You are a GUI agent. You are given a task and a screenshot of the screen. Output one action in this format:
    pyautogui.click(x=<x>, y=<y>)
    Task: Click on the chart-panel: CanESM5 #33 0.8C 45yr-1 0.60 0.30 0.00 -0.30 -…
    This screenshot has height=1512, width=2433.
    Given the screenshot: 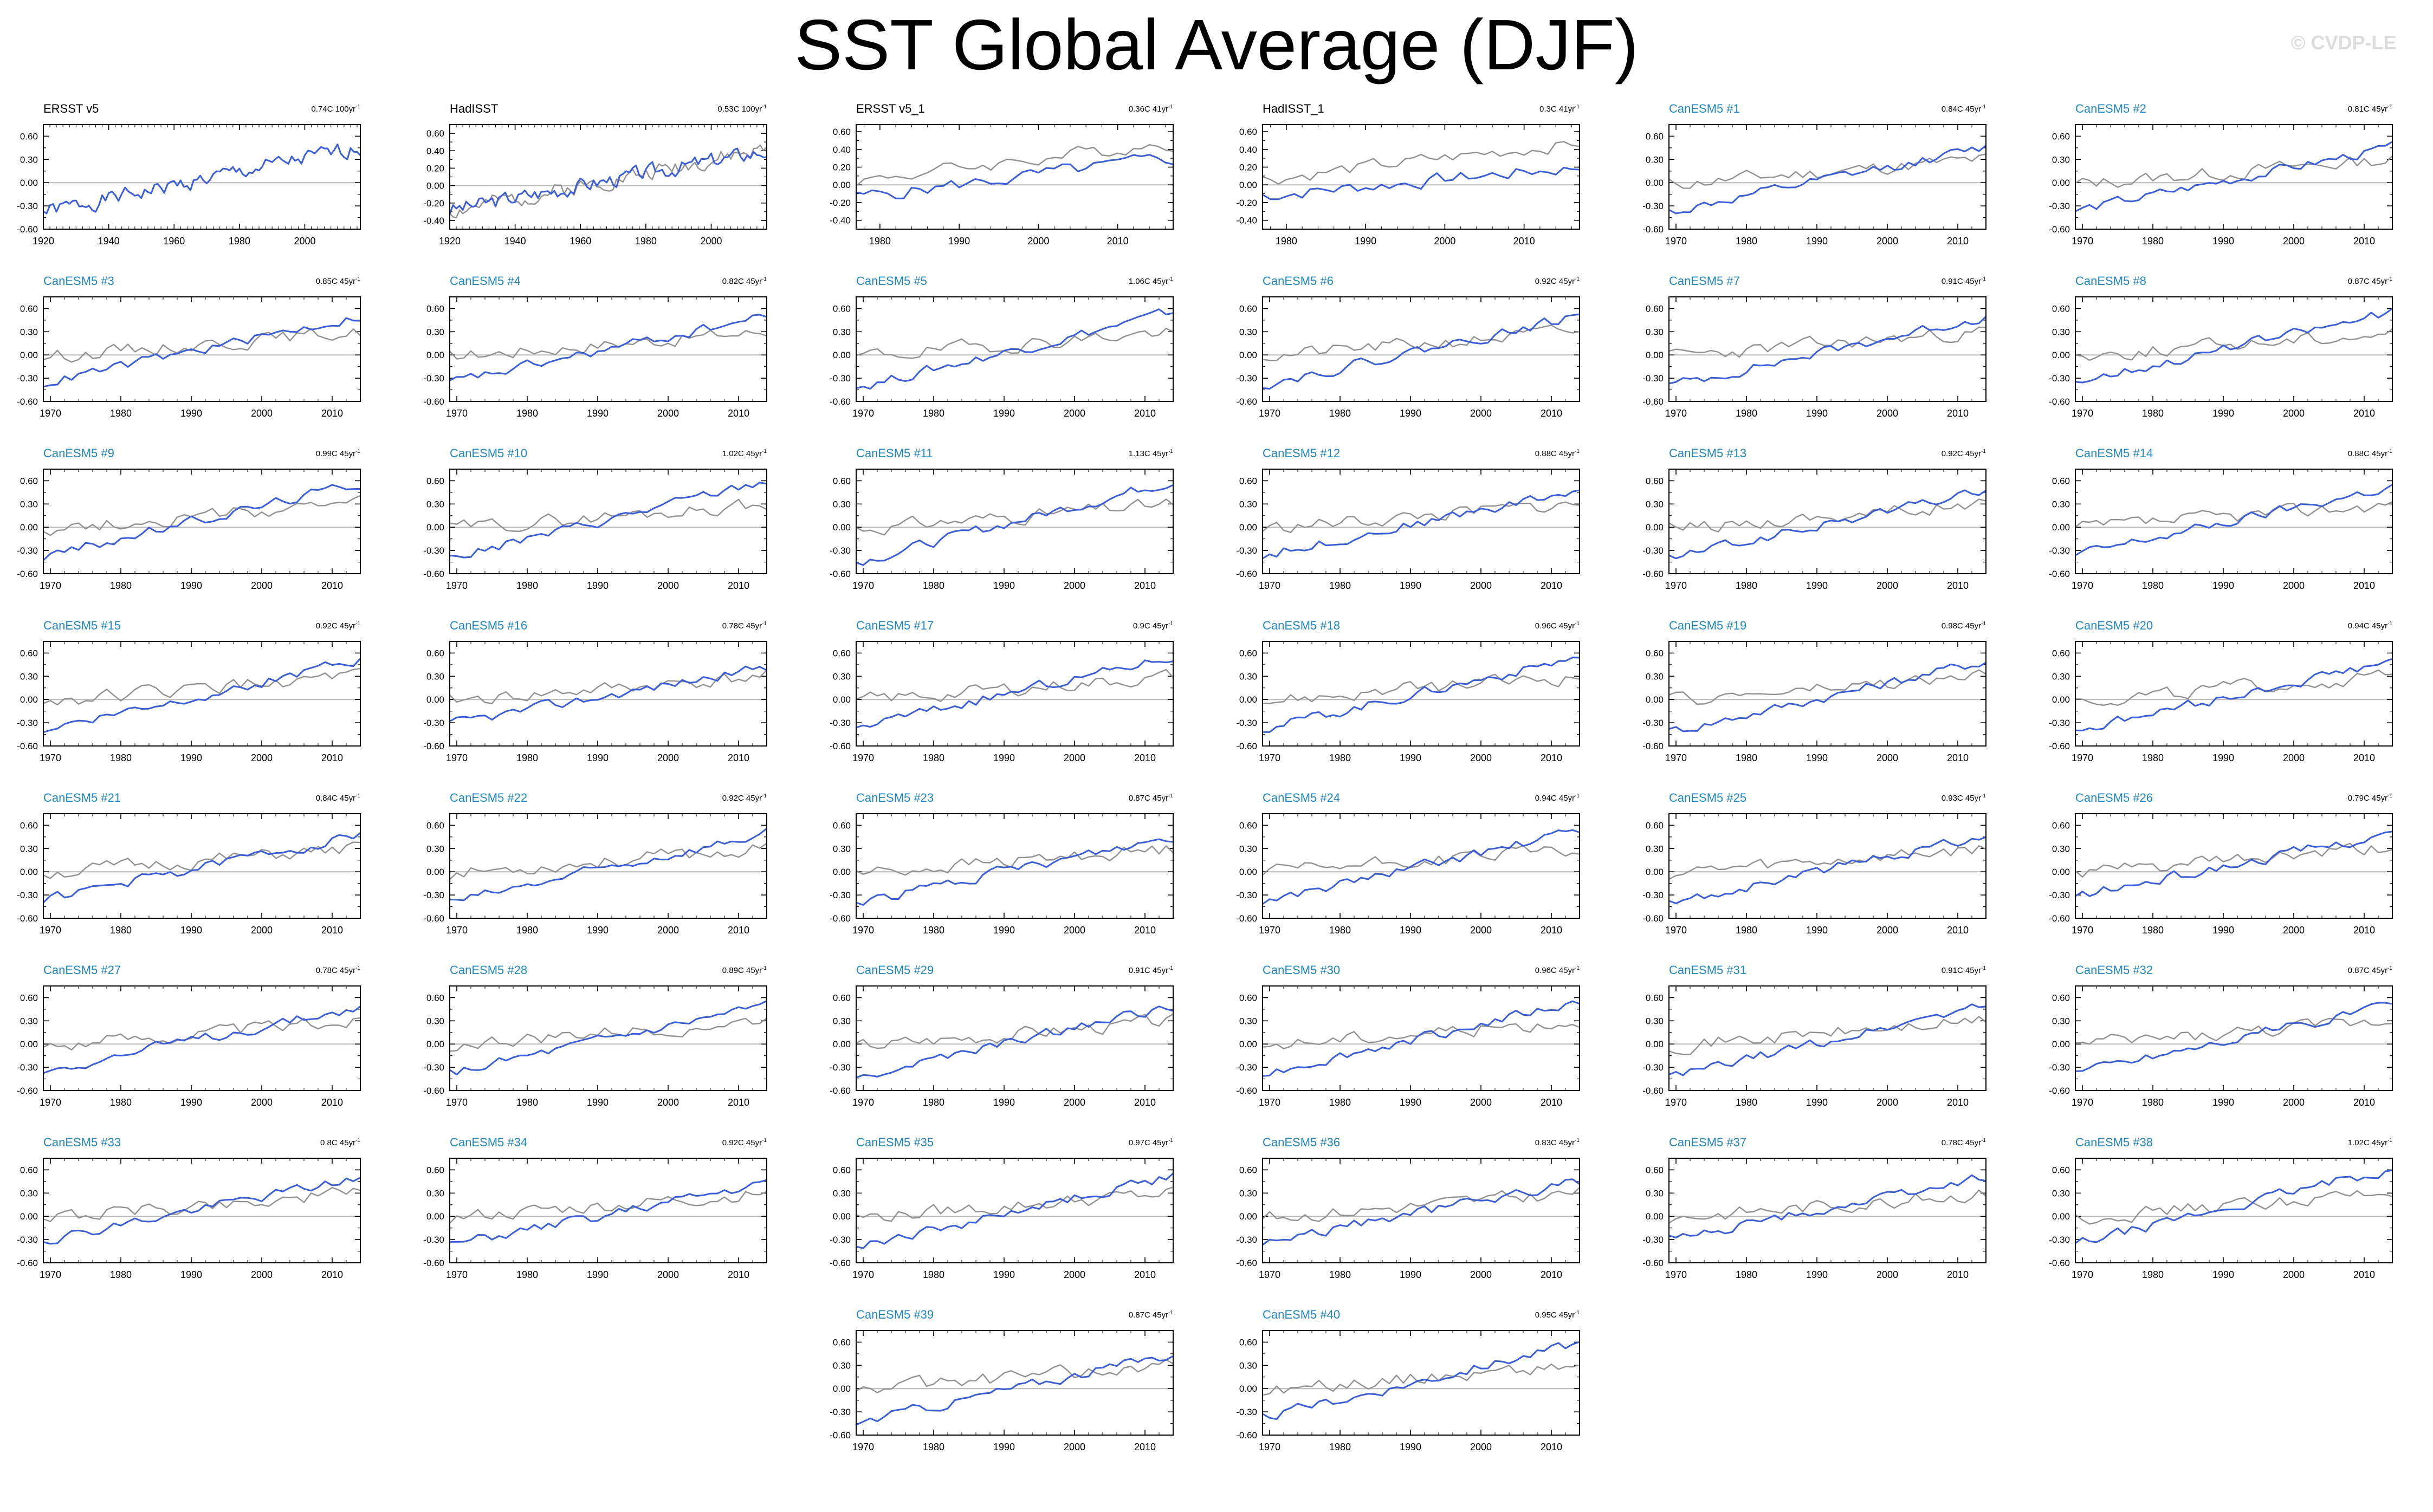 What is the action you would take?
    pyautogui.click(x=189, y=1208)
    